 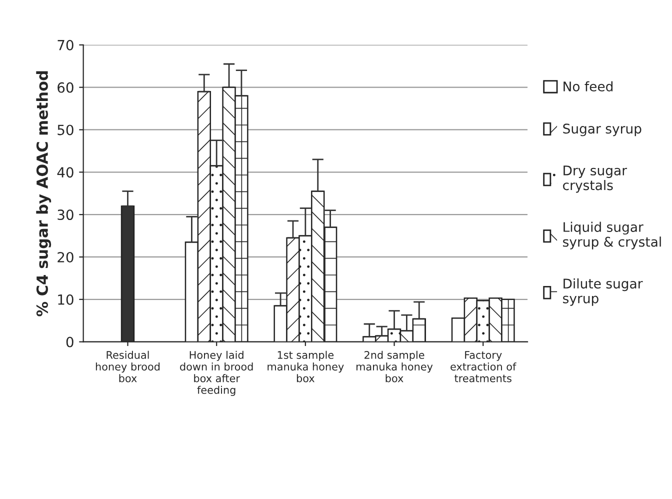 What do you see at coordinates (602, 130) in the screenshot?
I see `legend-label: Sugar syrup` at bounding box center [602, 130].